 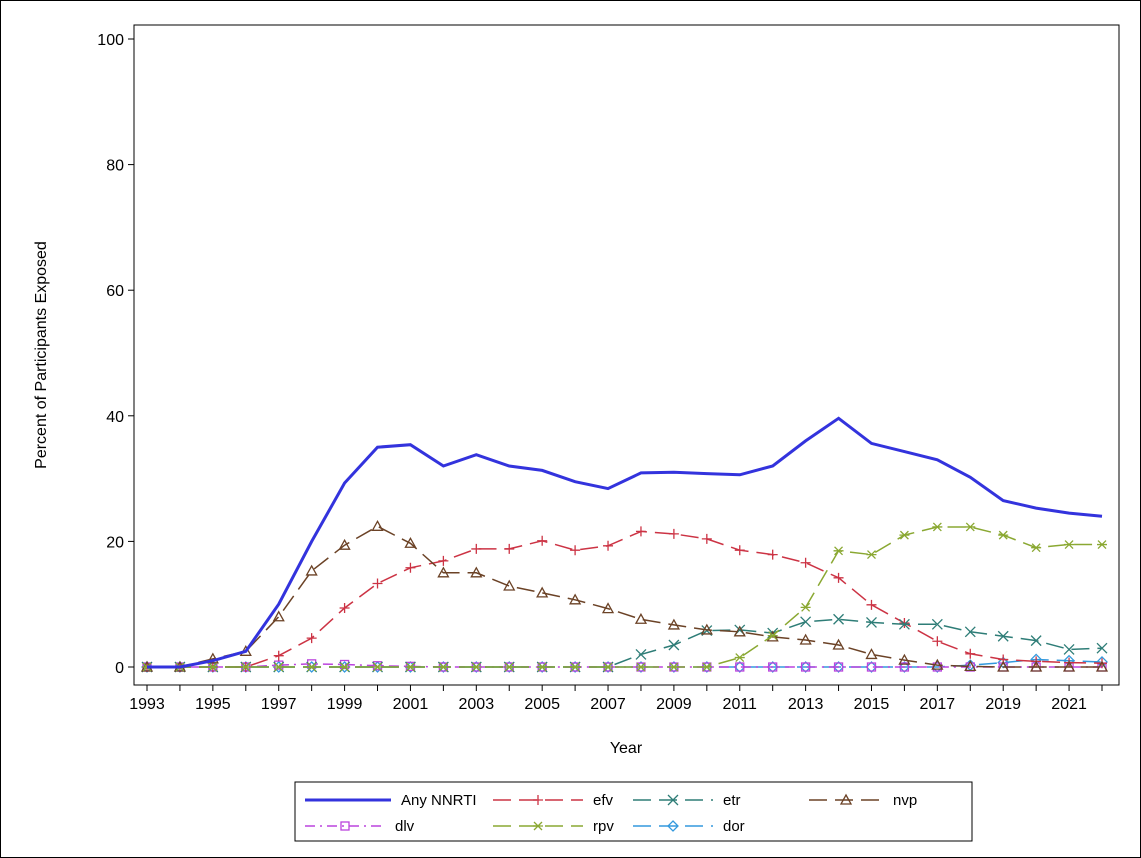 I want to click on legend-label-nvp: nvp, so click(x=905, y=800).